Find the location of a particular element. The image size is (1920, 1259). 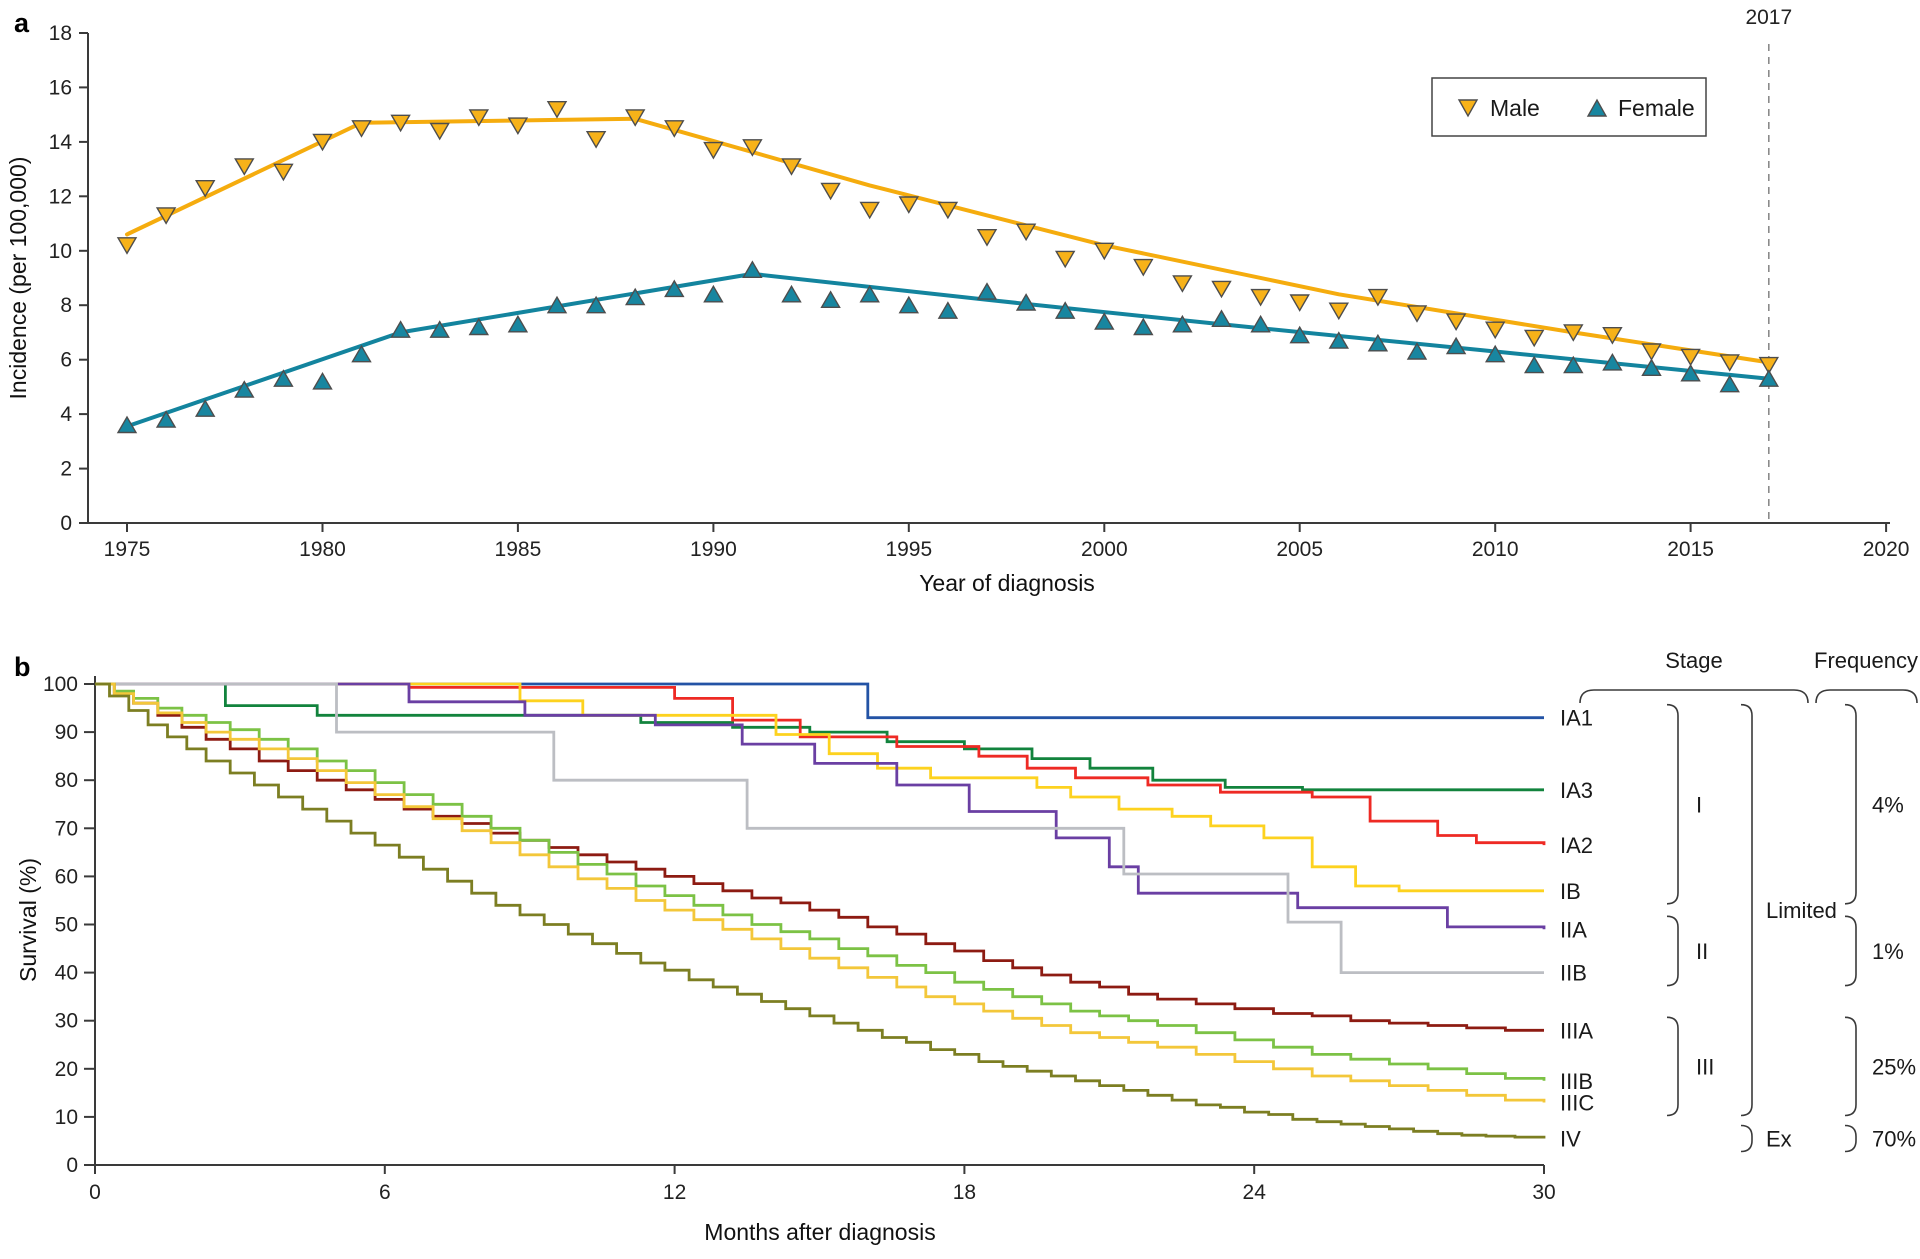

frequency-header-brace is located at coordinates (1866, 696).